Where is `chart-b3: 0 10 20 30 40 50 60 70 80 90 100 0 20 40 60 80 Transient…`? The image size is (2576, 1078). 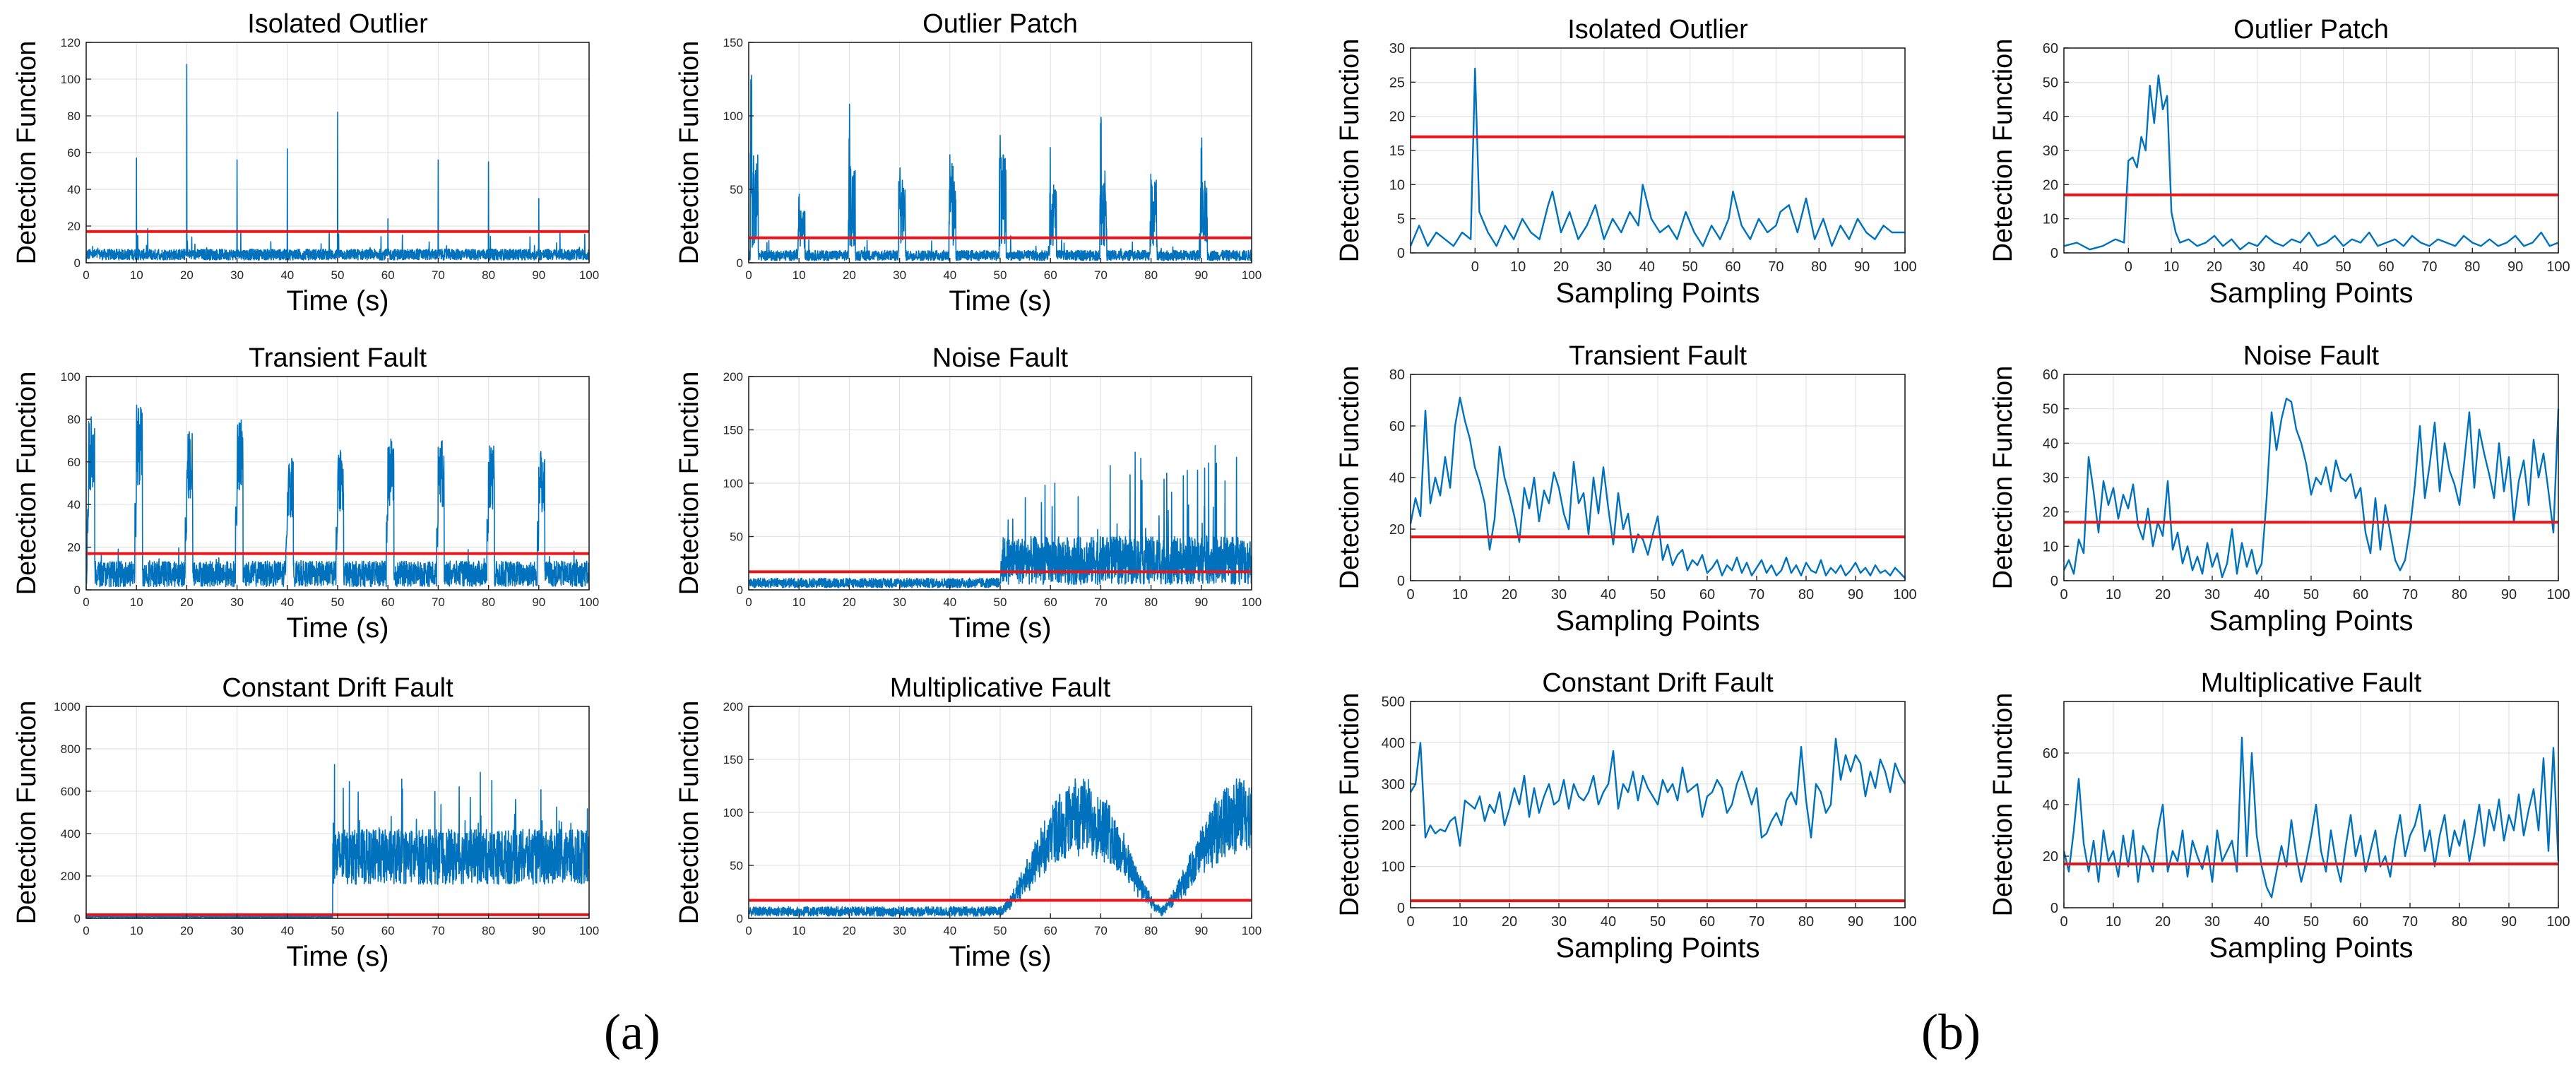 chart-b3: 0 10 20 30 40 50 60 70 80 90 100 0 20 40 60 80 Transient… is located at coordinates (1626, 488).